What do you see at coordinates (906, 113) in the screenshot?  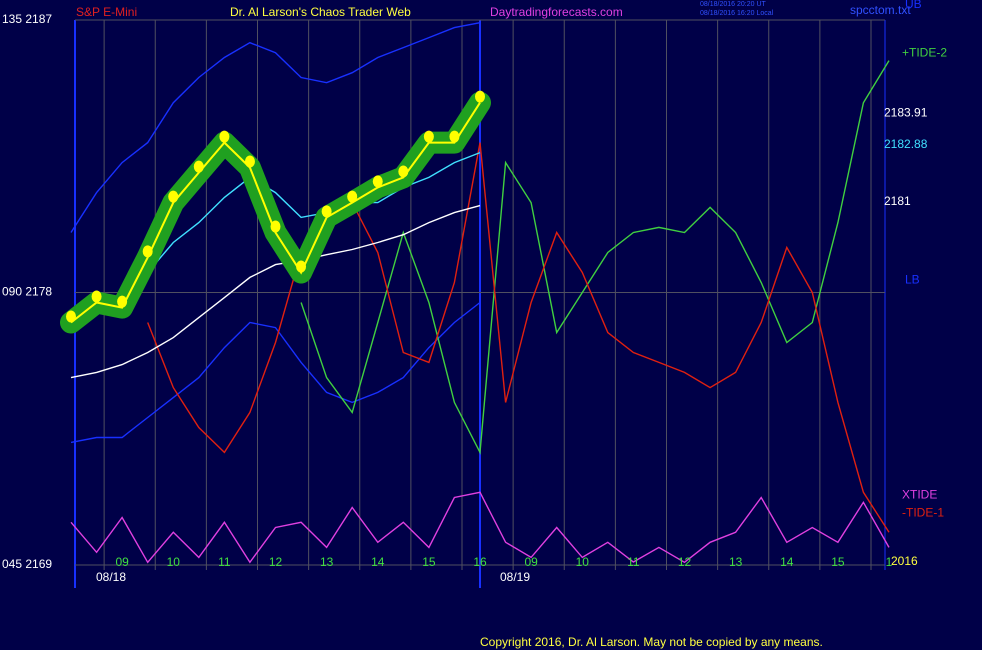 I see `price-label: 2183.91` at bounding box center [906, 113].